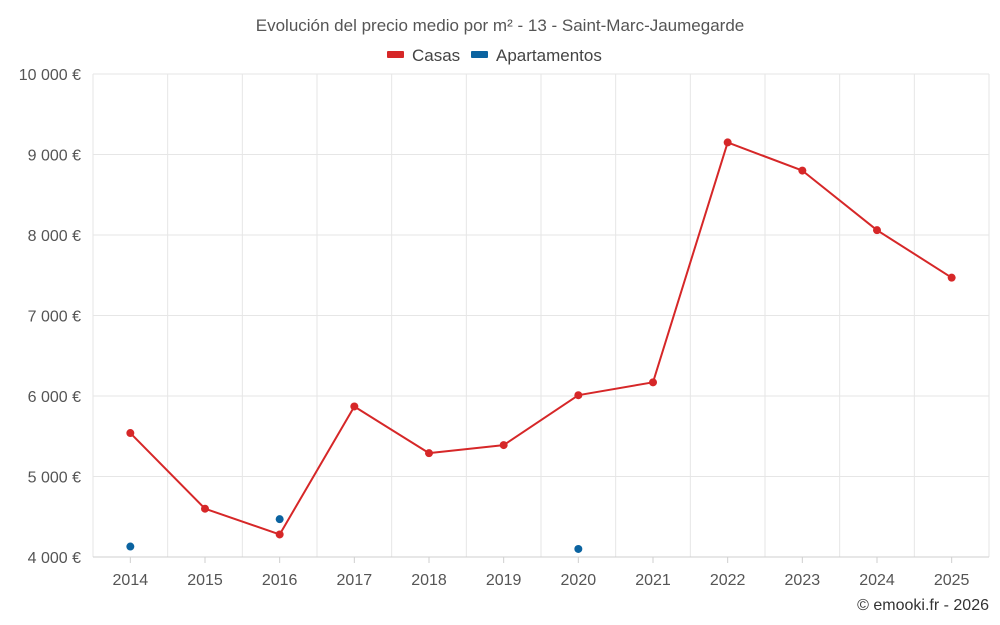  Describe the element at coordinates (549, 55) in the screenshot. I see `legend-label-apartamentos: Apartamentos` at that location.